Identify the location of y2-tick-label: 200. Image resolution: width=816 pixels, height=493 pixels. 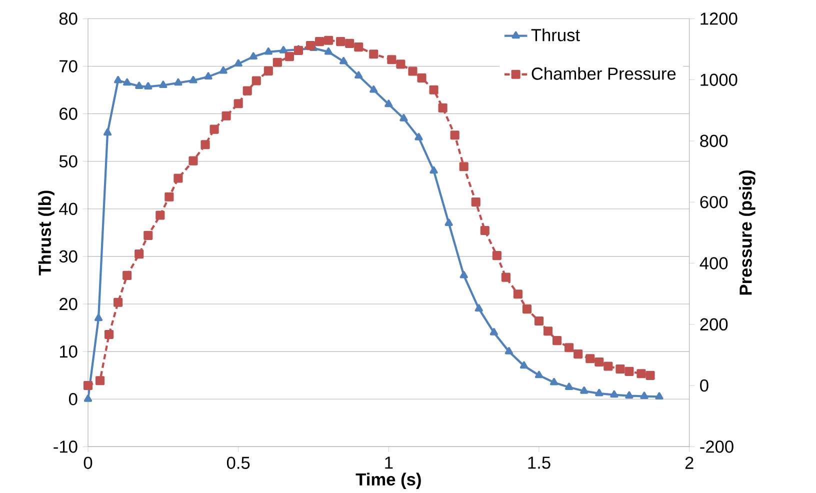
(714, 324).